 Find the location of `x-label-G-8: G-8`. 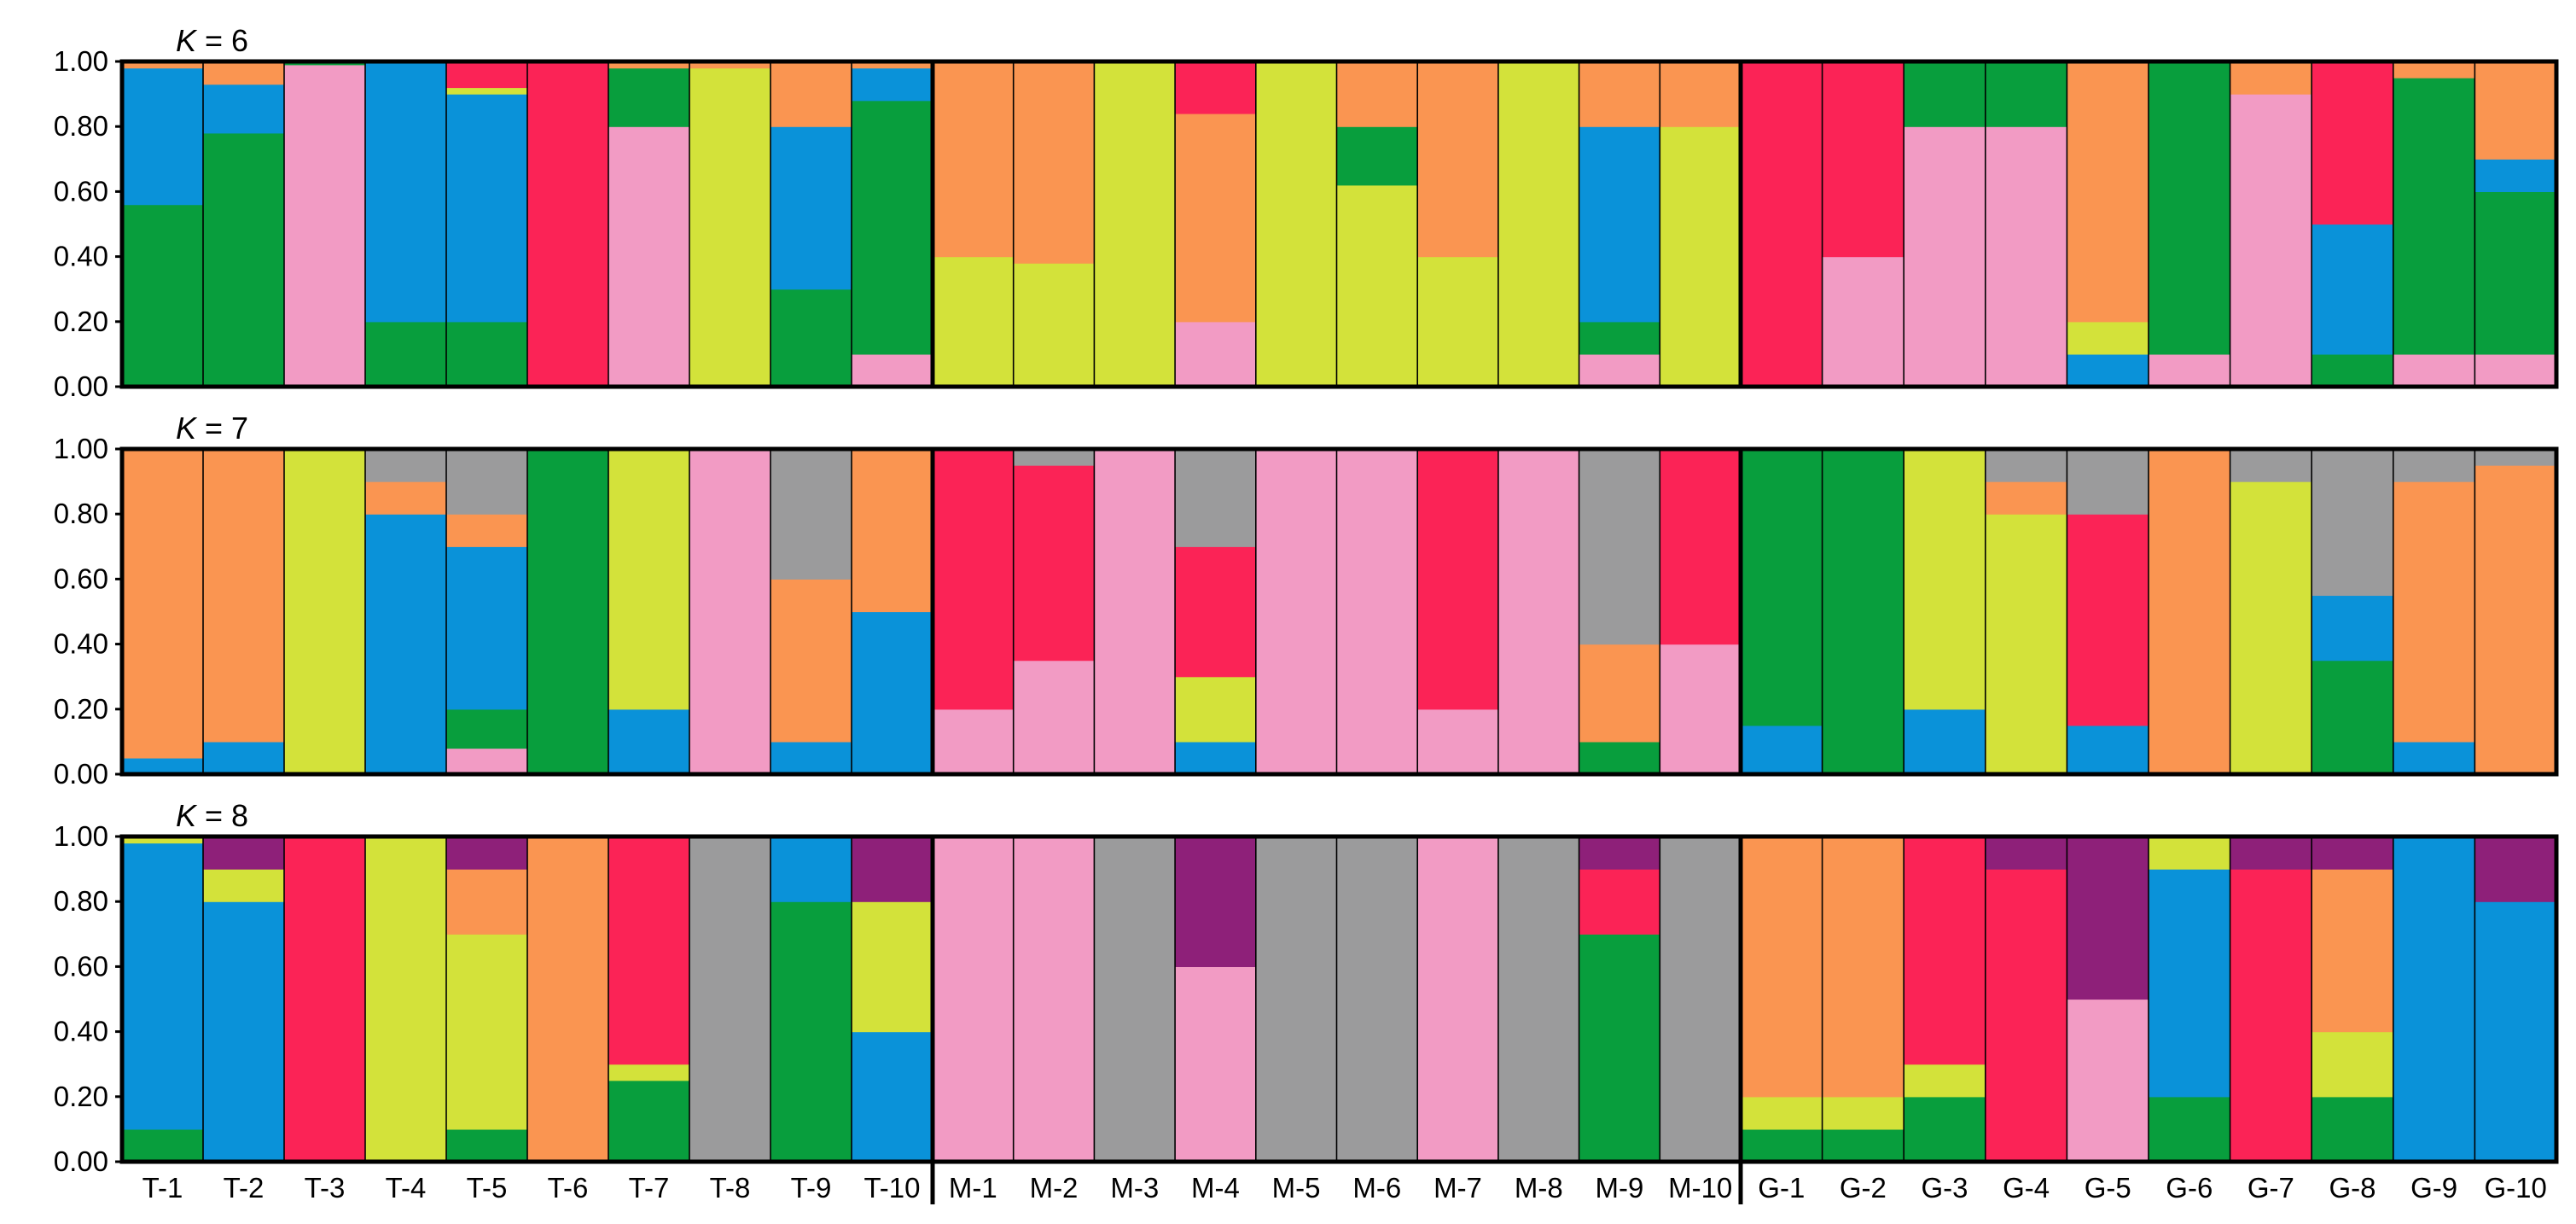

x-label-G-8: G-8 is located at coordinates (2352, 1188).